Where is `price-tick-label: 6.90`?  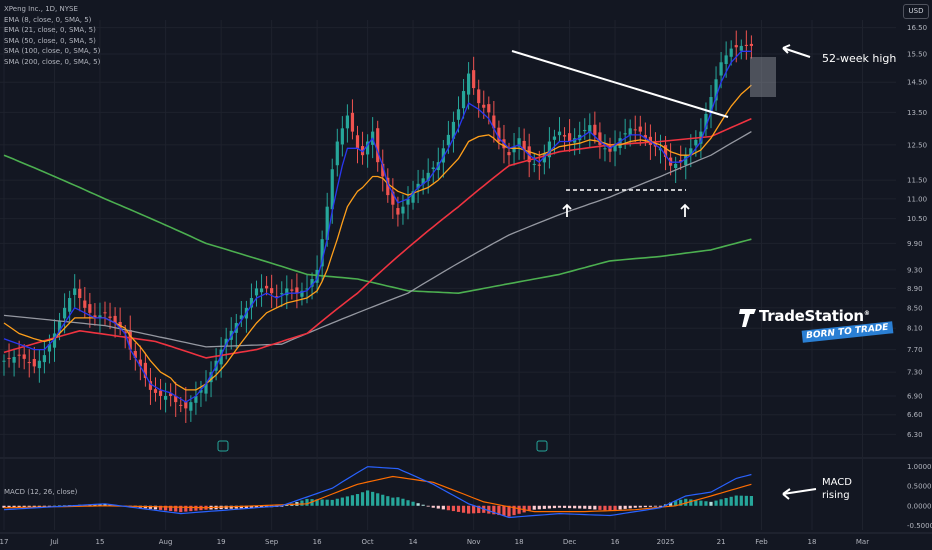
price-tick-label: 6.90 is located at coordinates (915, 396).